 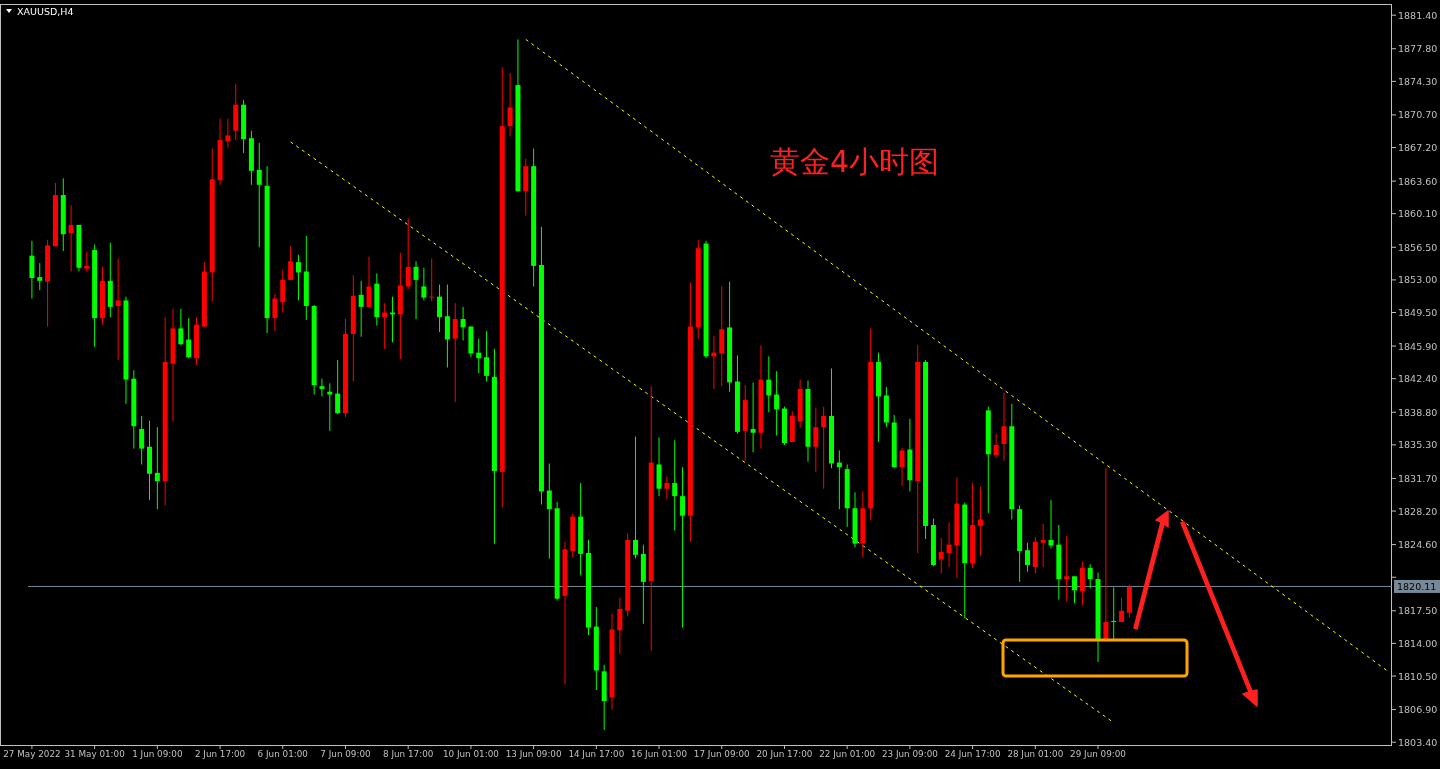 I want to click on x-tick-label: 1 Jun 09:00, so click(x=157, y=754).